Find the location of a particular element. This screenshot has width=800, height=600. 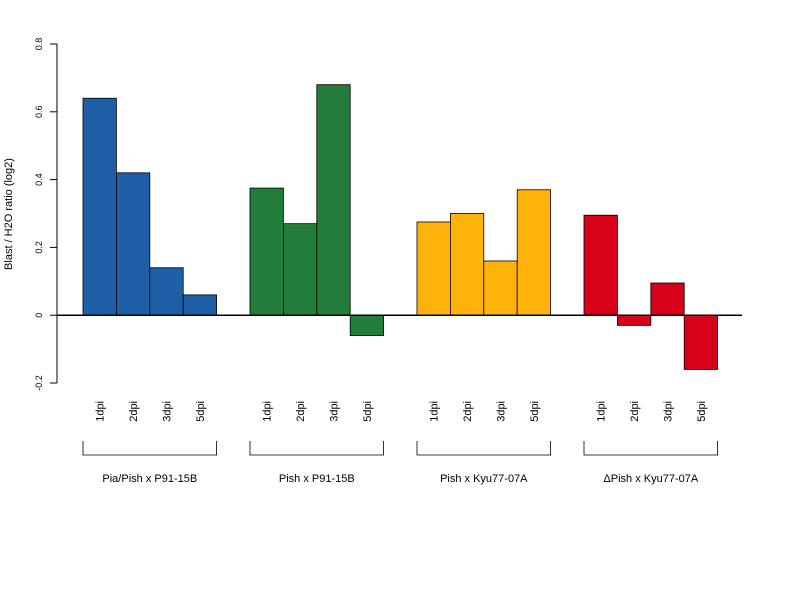

group-label: Pish x P91-15B is located at coordinates (317, 479).